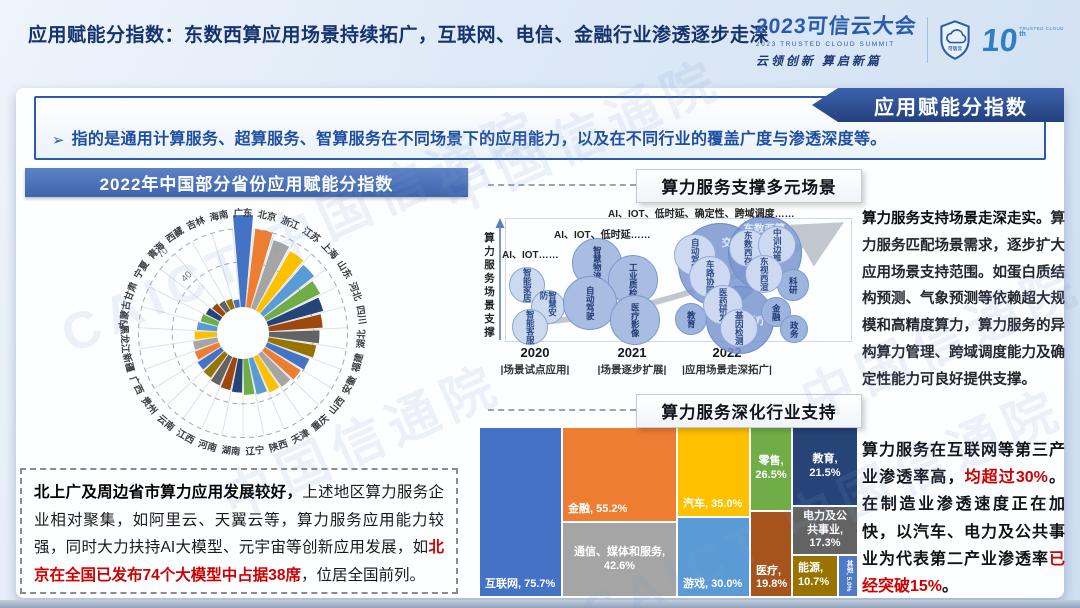 The image size is (1080, 608). What do you see at coordinates (125, 314) in the screenshot?
I see `svg-text: 内蒙古` at bounding box center [125, 314].